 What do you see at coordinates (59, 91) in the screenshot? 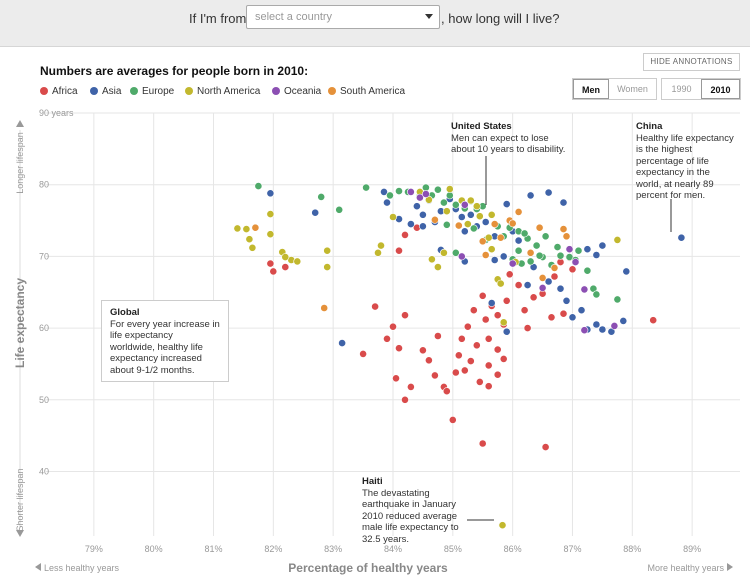
I see `legend-item-africa: Africa` at bounding box center [59, 91].